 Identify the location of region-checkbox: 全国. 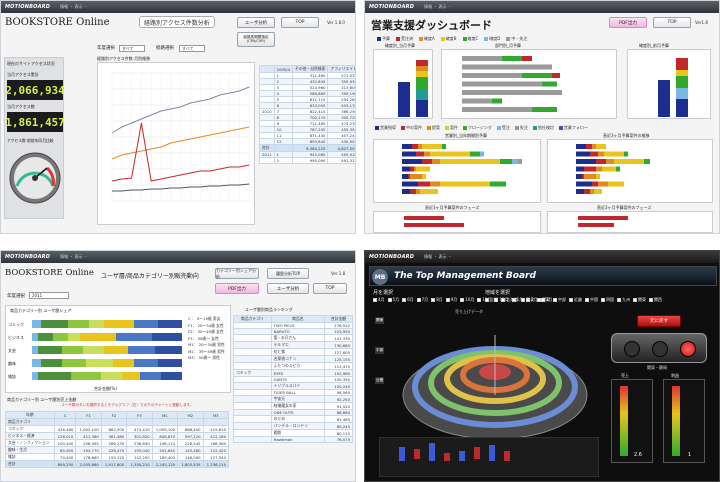
(491, 300).